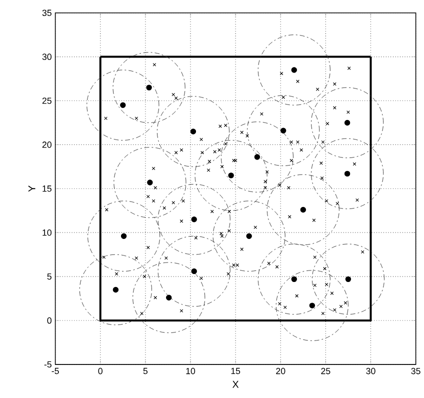 The image size is (424, 398). I want to click on y-tick-label: -5, so click(48, 364).